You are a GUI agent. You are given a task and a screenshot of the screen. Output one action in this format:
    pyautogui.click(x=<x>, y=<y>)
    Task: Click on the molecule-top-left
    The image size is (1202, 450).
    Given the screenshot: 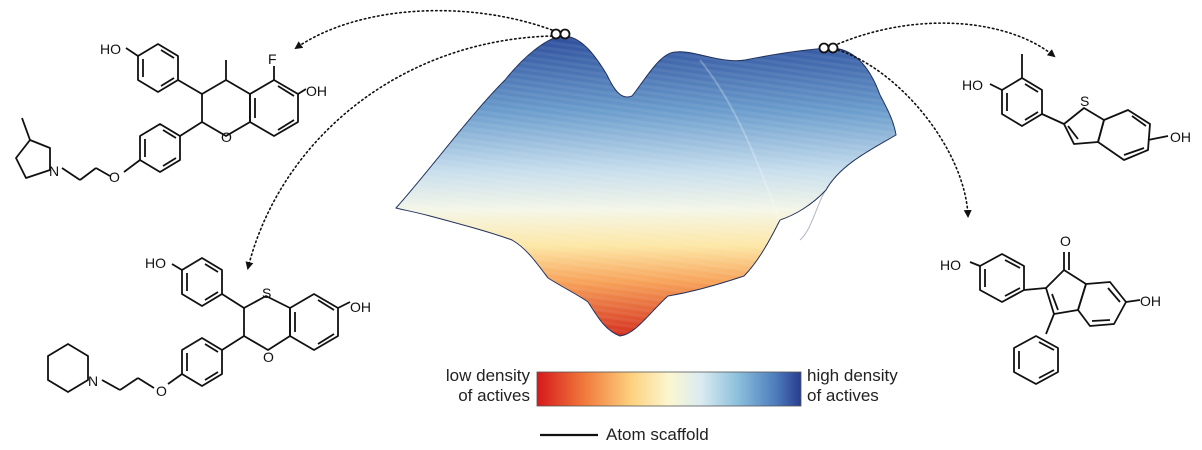 What is the action you would take?
    pyautogui.click(x=161, y=112)
    